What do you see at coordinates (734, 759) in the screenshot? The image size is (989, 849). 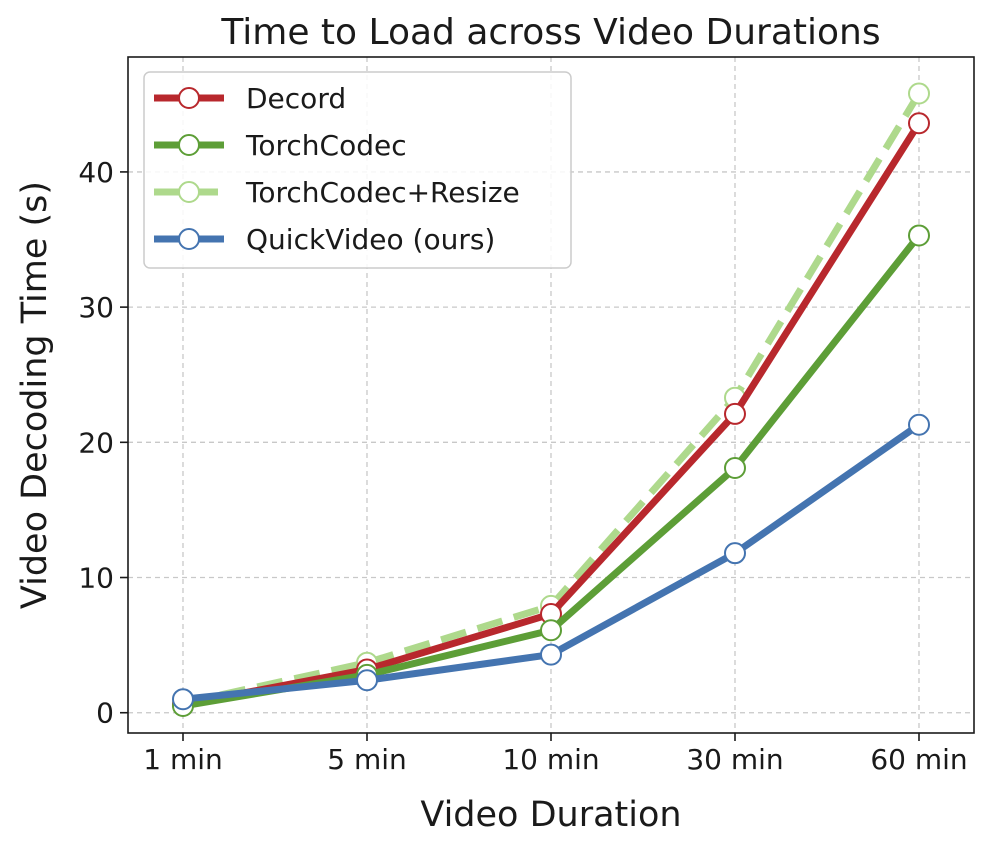 I see `x-tick-label: 30 min` at bounding box center [734, 759].